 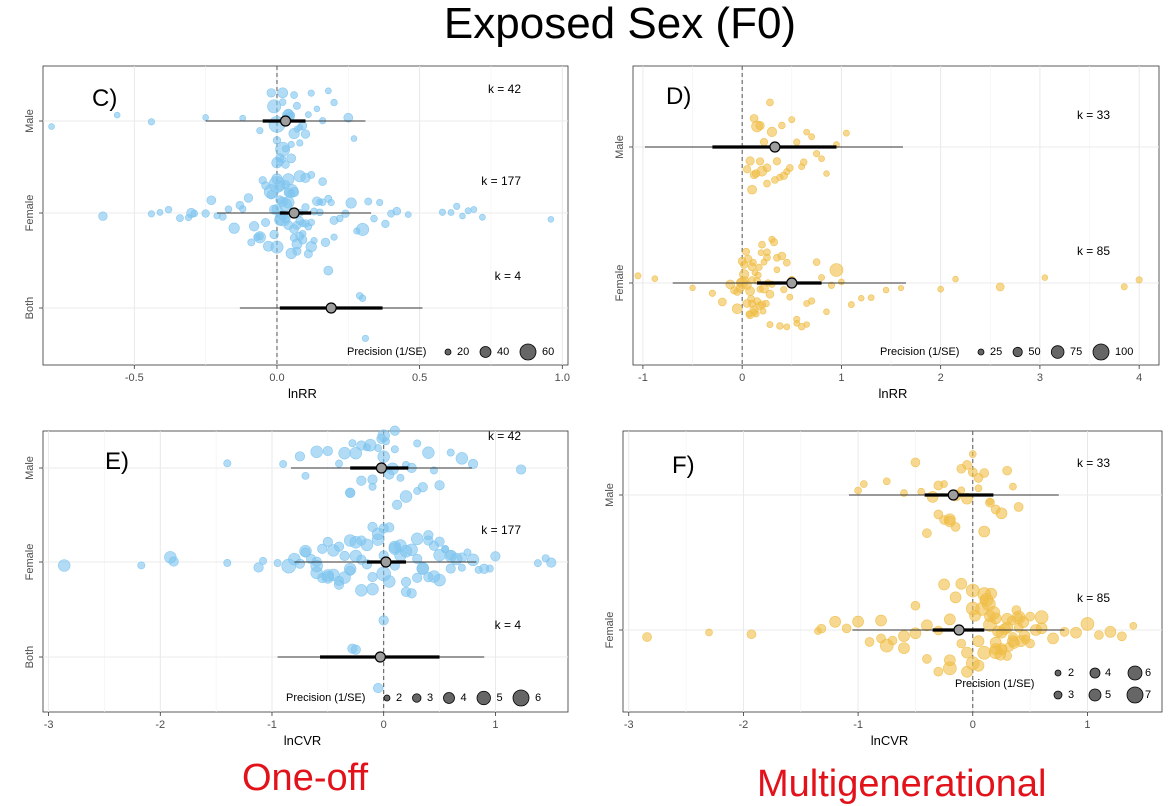 What do you see at coordinates (508, 625) in the screenshot?
I see `k-label: k = 4` at bounding box center [508, 625].